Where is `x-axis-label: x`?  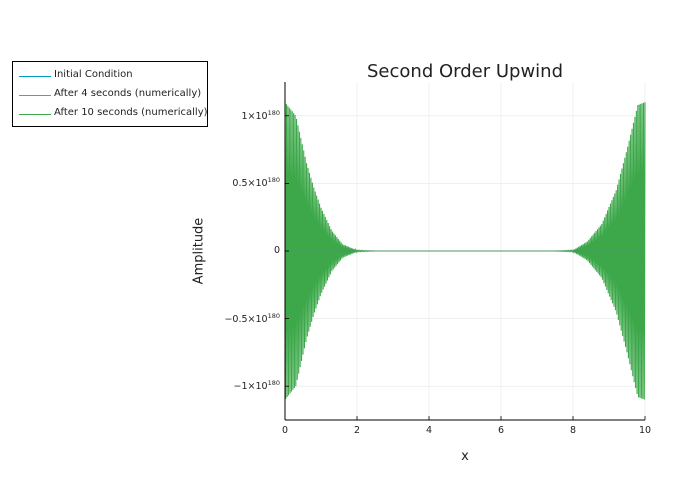 x-axis-label: x is located at coordinates (465, 456).